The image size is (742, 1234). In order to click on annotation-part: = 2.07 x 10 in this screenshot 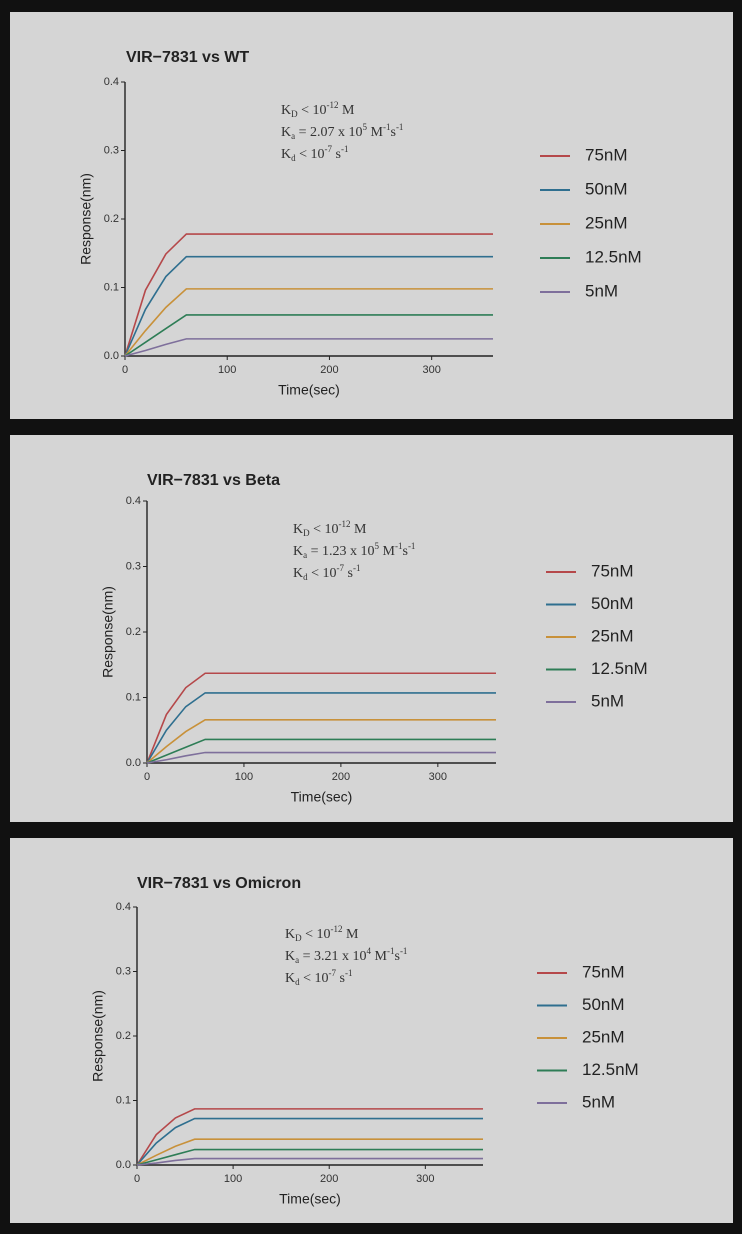, I will do `click(328, 132)`.